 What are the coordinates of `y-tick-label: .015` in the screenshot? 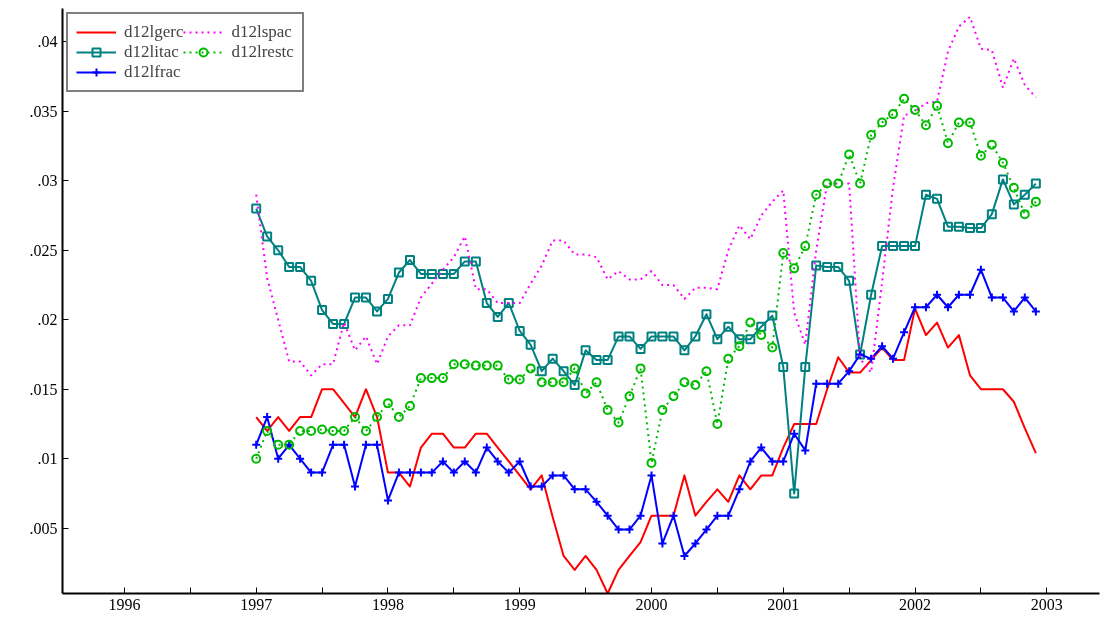 It's located at (43, 389).